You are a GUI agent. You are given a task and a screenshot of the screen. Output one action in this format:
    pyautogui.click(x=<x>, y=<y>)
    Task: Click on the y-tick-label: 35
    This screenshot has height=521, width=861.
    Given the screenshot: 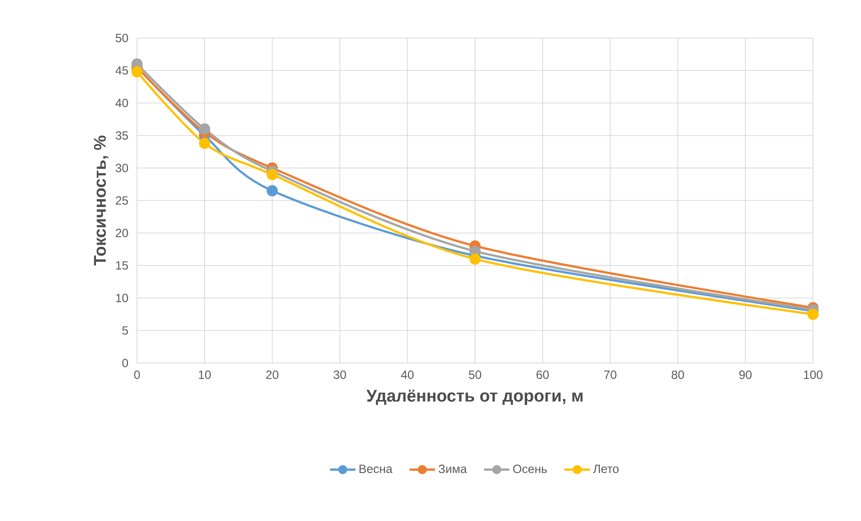 What is the action you would take?
    pyautogui.click(x=122, y=135)
    